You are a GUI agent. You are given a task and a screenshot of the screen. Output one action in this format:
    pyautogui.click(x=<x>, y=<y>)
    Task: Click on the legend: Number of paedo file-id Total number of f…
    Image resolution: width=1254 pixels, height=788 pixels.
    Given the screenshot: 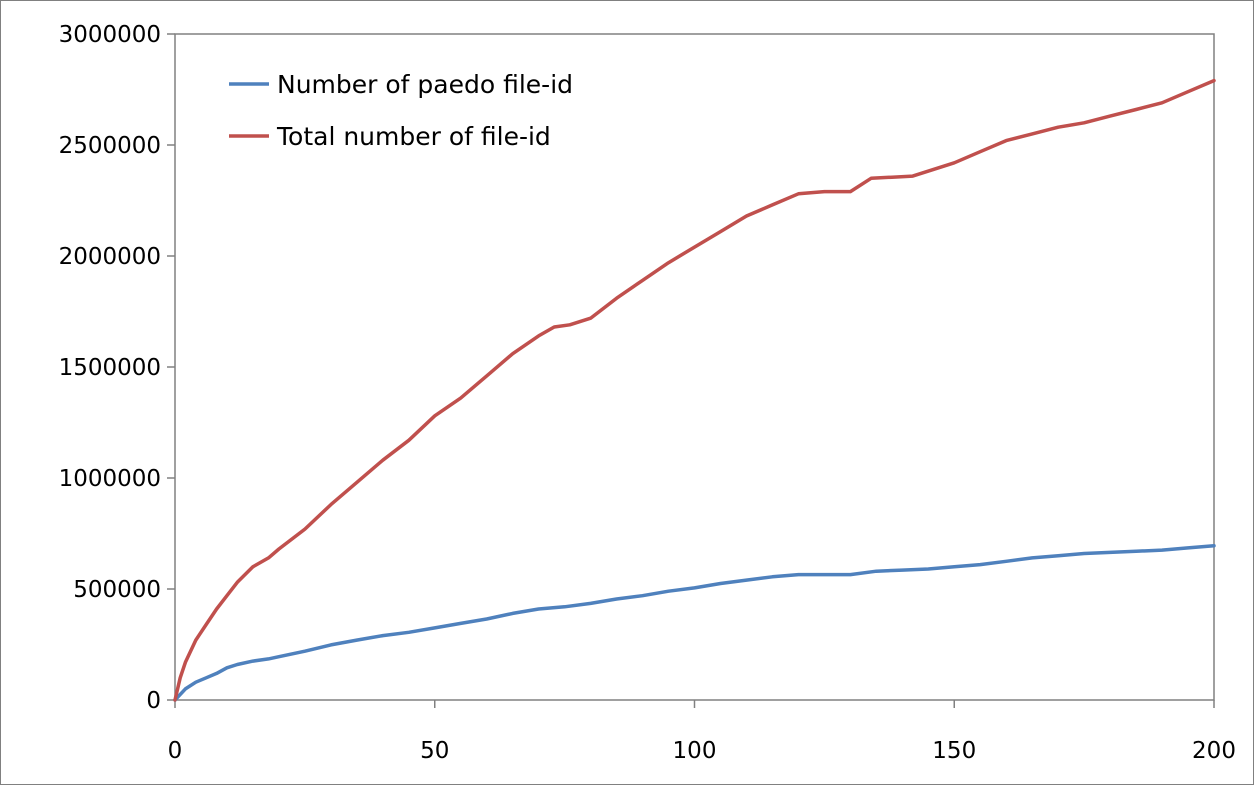 What is the action you would take?
    pyautogui.click(x=401, y=110)
    